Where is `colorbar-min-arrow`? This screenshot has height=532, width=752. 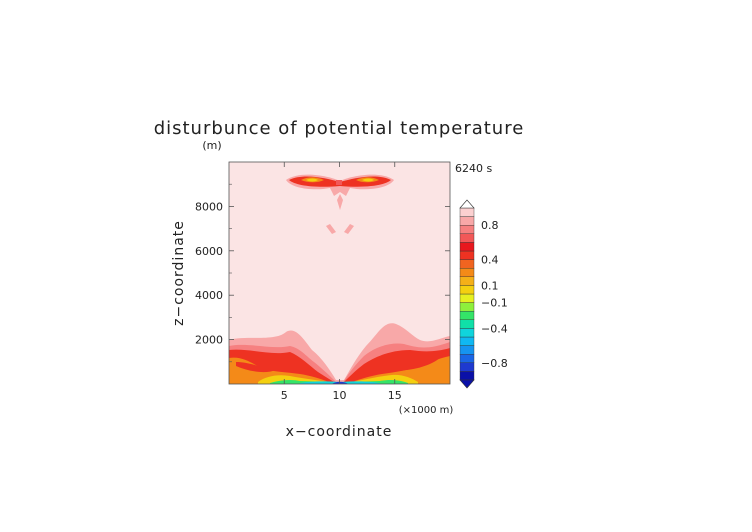
colorbar-min-arrow is located at coordinates (467, 384).